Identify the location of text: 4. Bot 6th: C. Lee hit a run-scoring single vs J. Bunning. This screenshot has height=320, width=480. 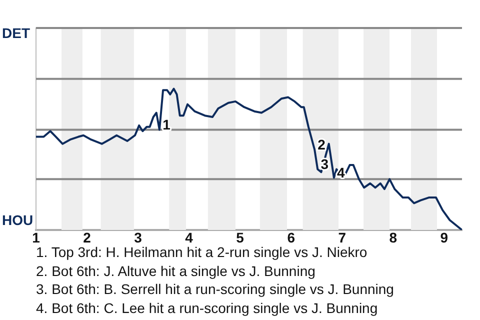
(207, 307).